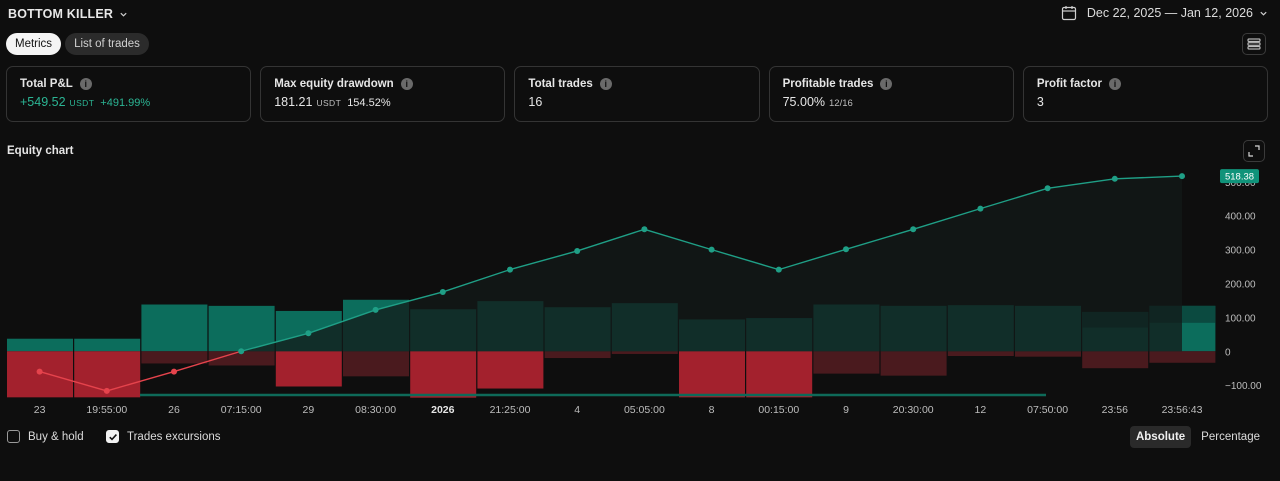 The image size is (1280, 481). Describe the element at coordinates (34, 44) in the screenshot. I see `tab-metrics: Metrics` at that location.